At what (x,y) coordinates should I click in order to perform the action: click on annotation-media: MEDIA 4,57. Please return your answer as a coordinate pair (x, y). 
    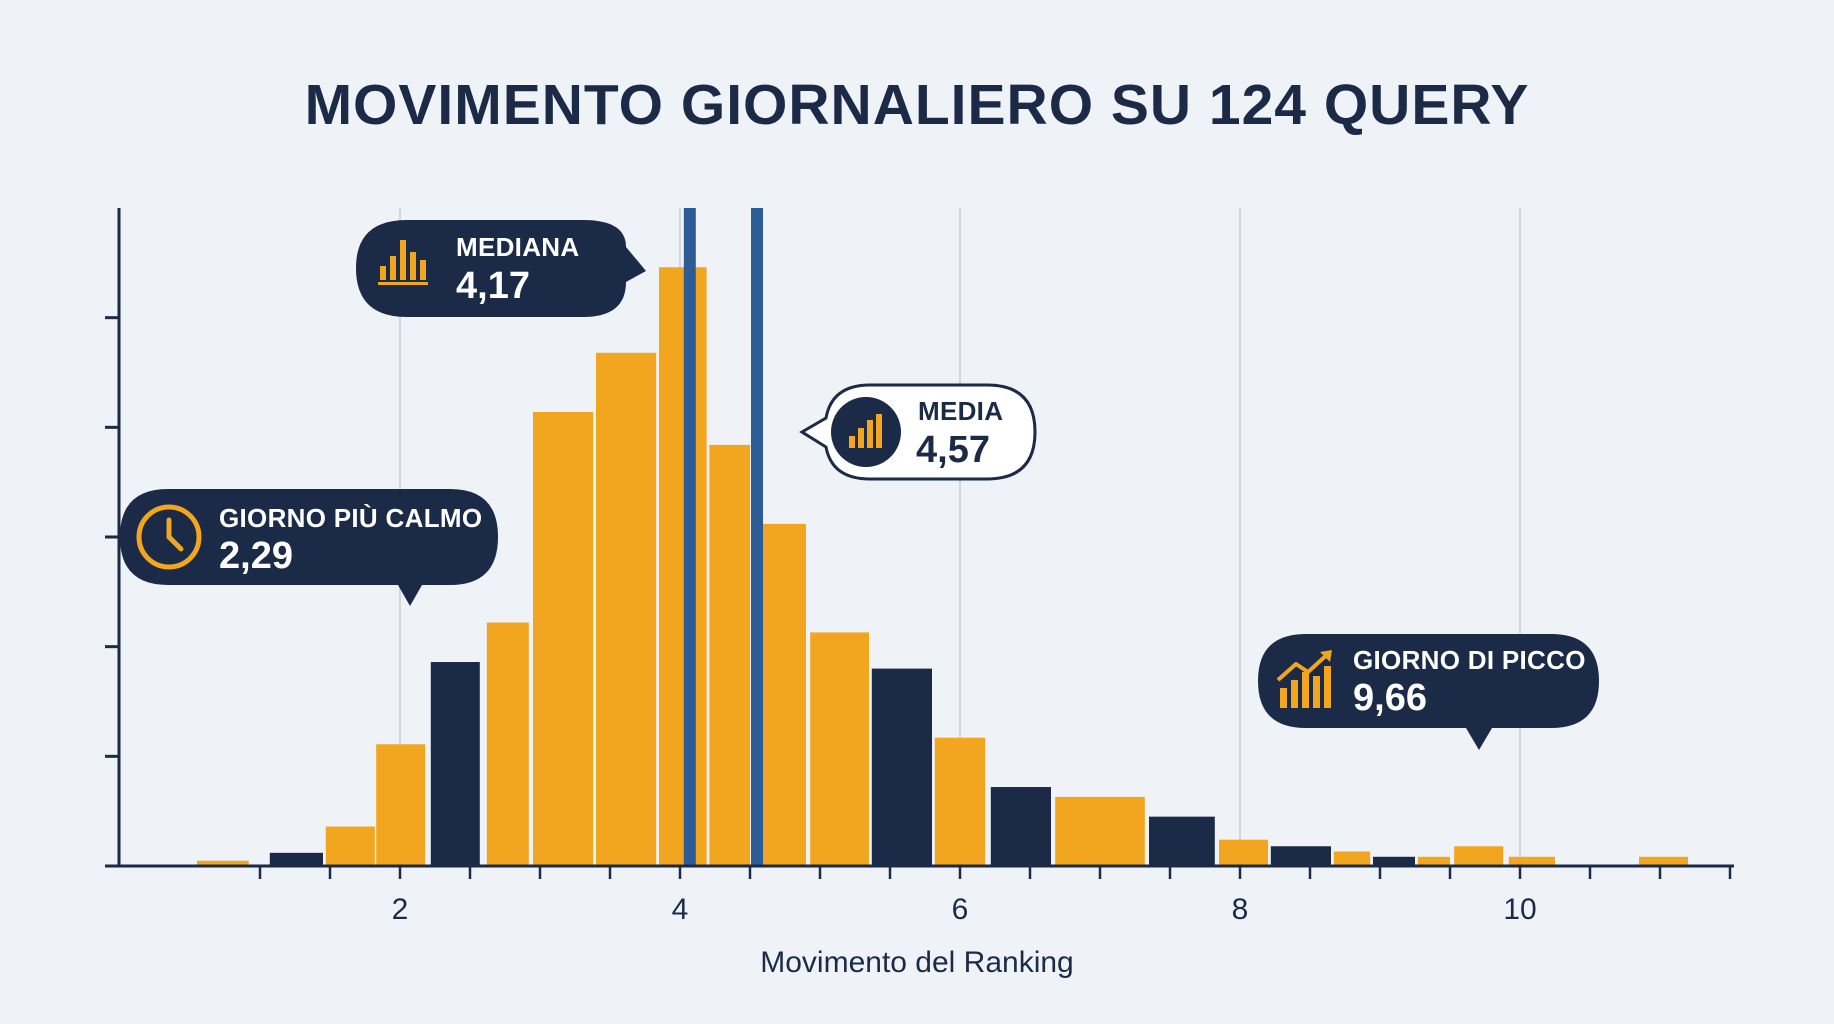
    Looking at the image, I should click on (918, 432).